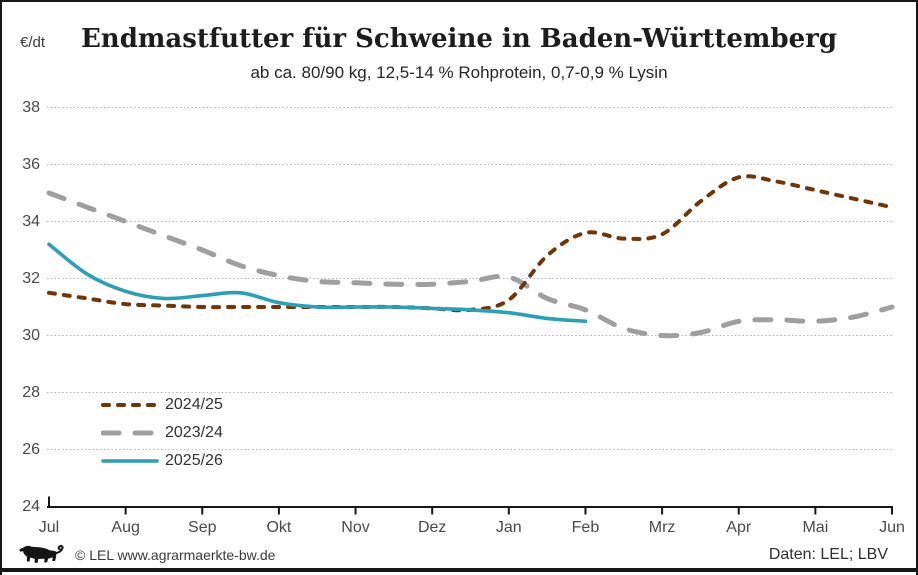 This screenshot has height=575, width=918. Describe the element at coordinates (49, 527) in the screenshot. I see `x-tick-label-jul: Jul` at that location.